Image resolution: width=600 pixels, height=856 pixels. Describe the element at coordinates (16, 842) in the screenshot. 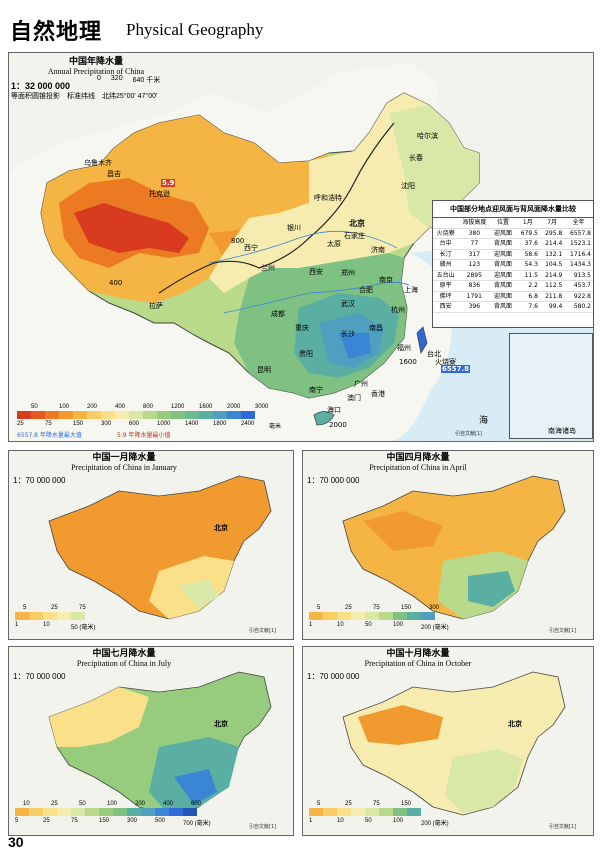

I see `page-number: 30` at that location.